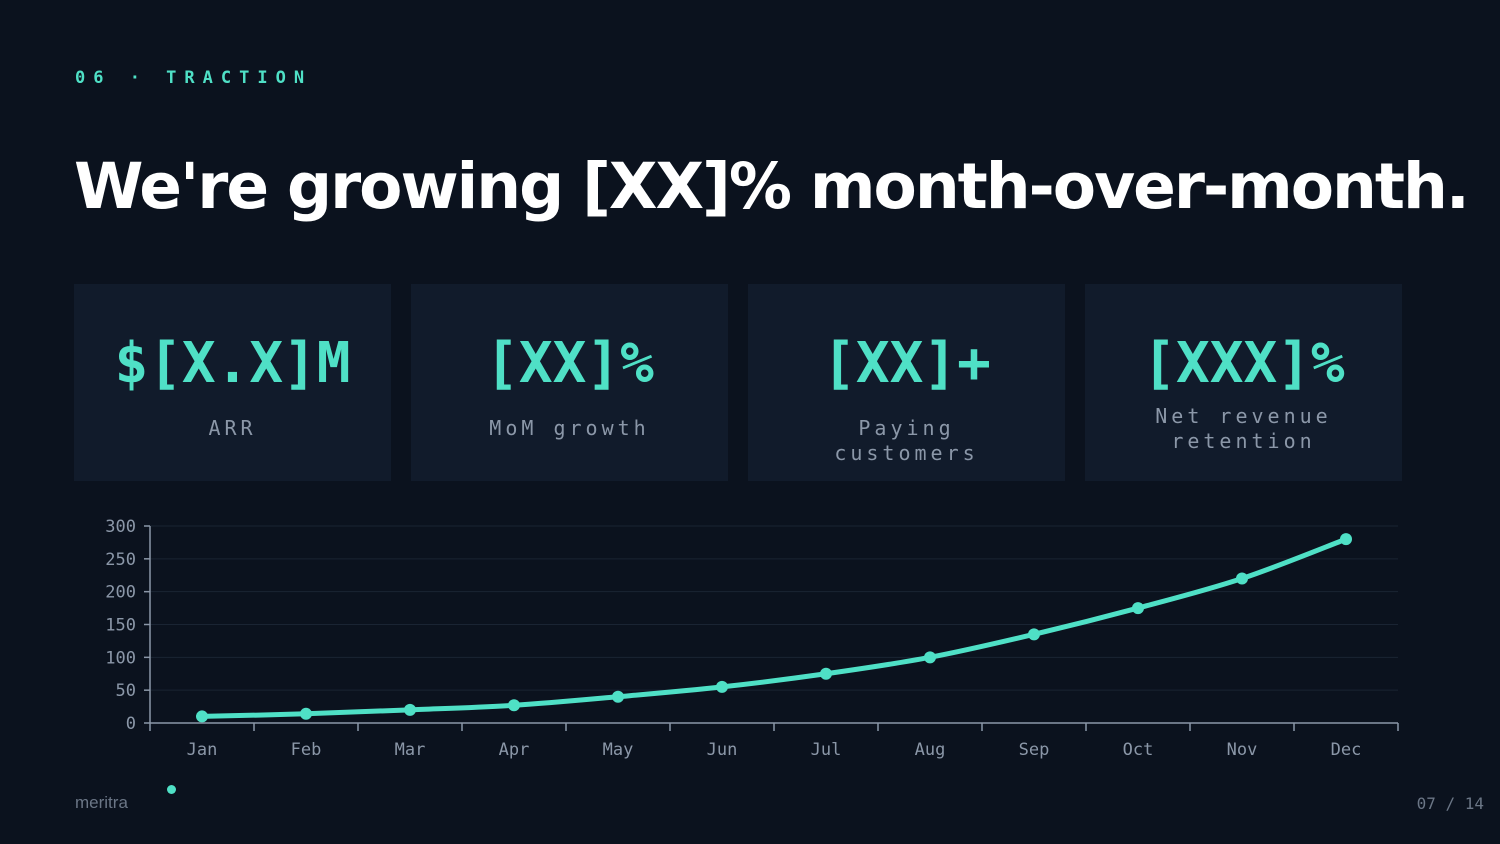  Describe the element at coordinates (194, 78) in the screenshot. I see `section-eyebrow: 06 · TRACTION` at that location.